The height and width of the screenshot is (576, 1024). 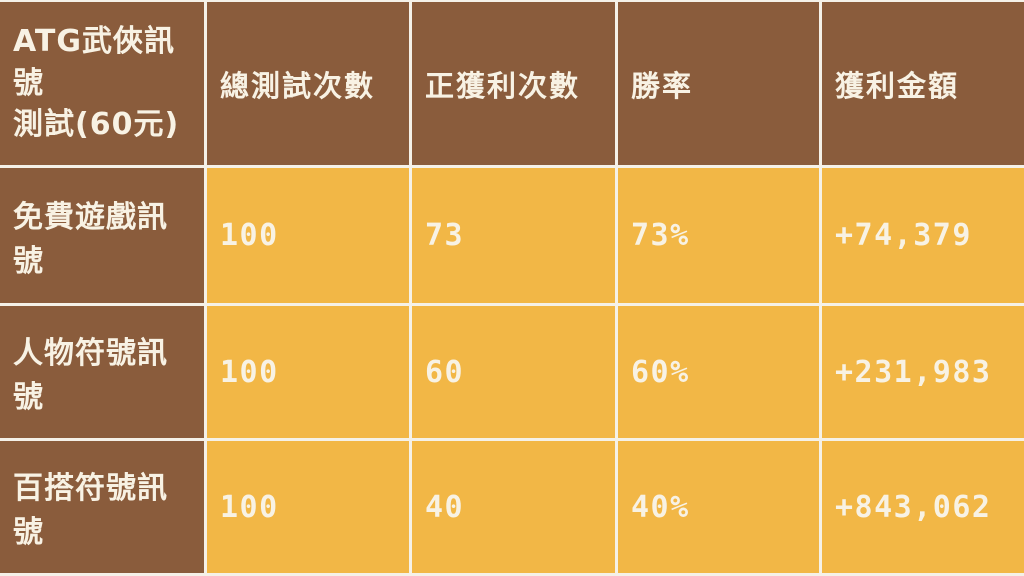 I want to click on row-label-character-symbol-signal: 人物符號訊號, so click(x=102, y=372).